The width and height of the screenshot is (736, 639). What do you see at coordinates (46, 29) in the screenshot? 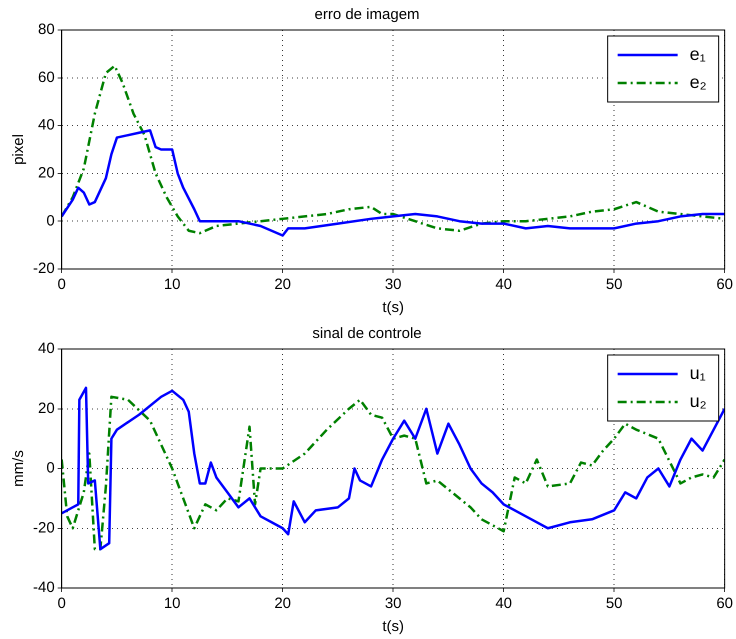
I see `y-tick-label: 80` at bounding box center [46, 29].